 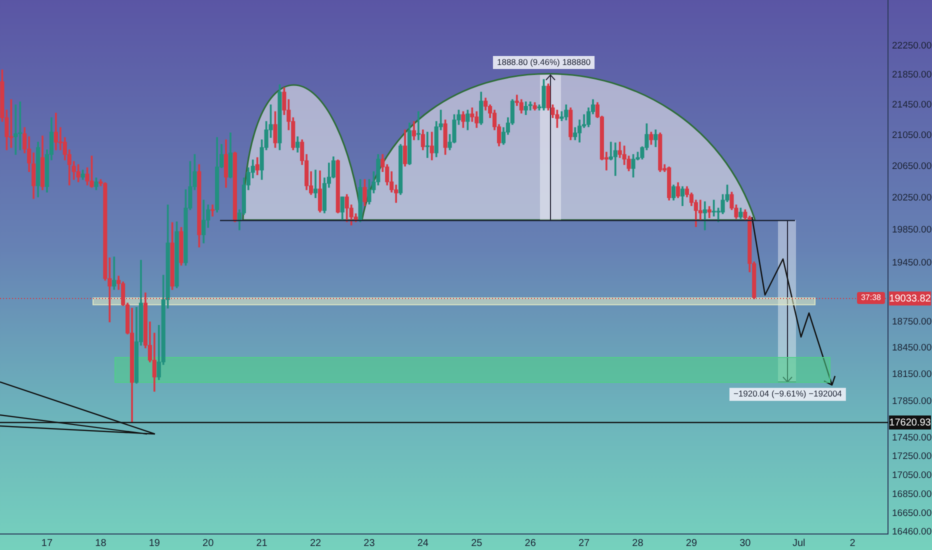 I want to click on annotation: 1888.80 (9.46%) 188880, so click(x=543, y=61).